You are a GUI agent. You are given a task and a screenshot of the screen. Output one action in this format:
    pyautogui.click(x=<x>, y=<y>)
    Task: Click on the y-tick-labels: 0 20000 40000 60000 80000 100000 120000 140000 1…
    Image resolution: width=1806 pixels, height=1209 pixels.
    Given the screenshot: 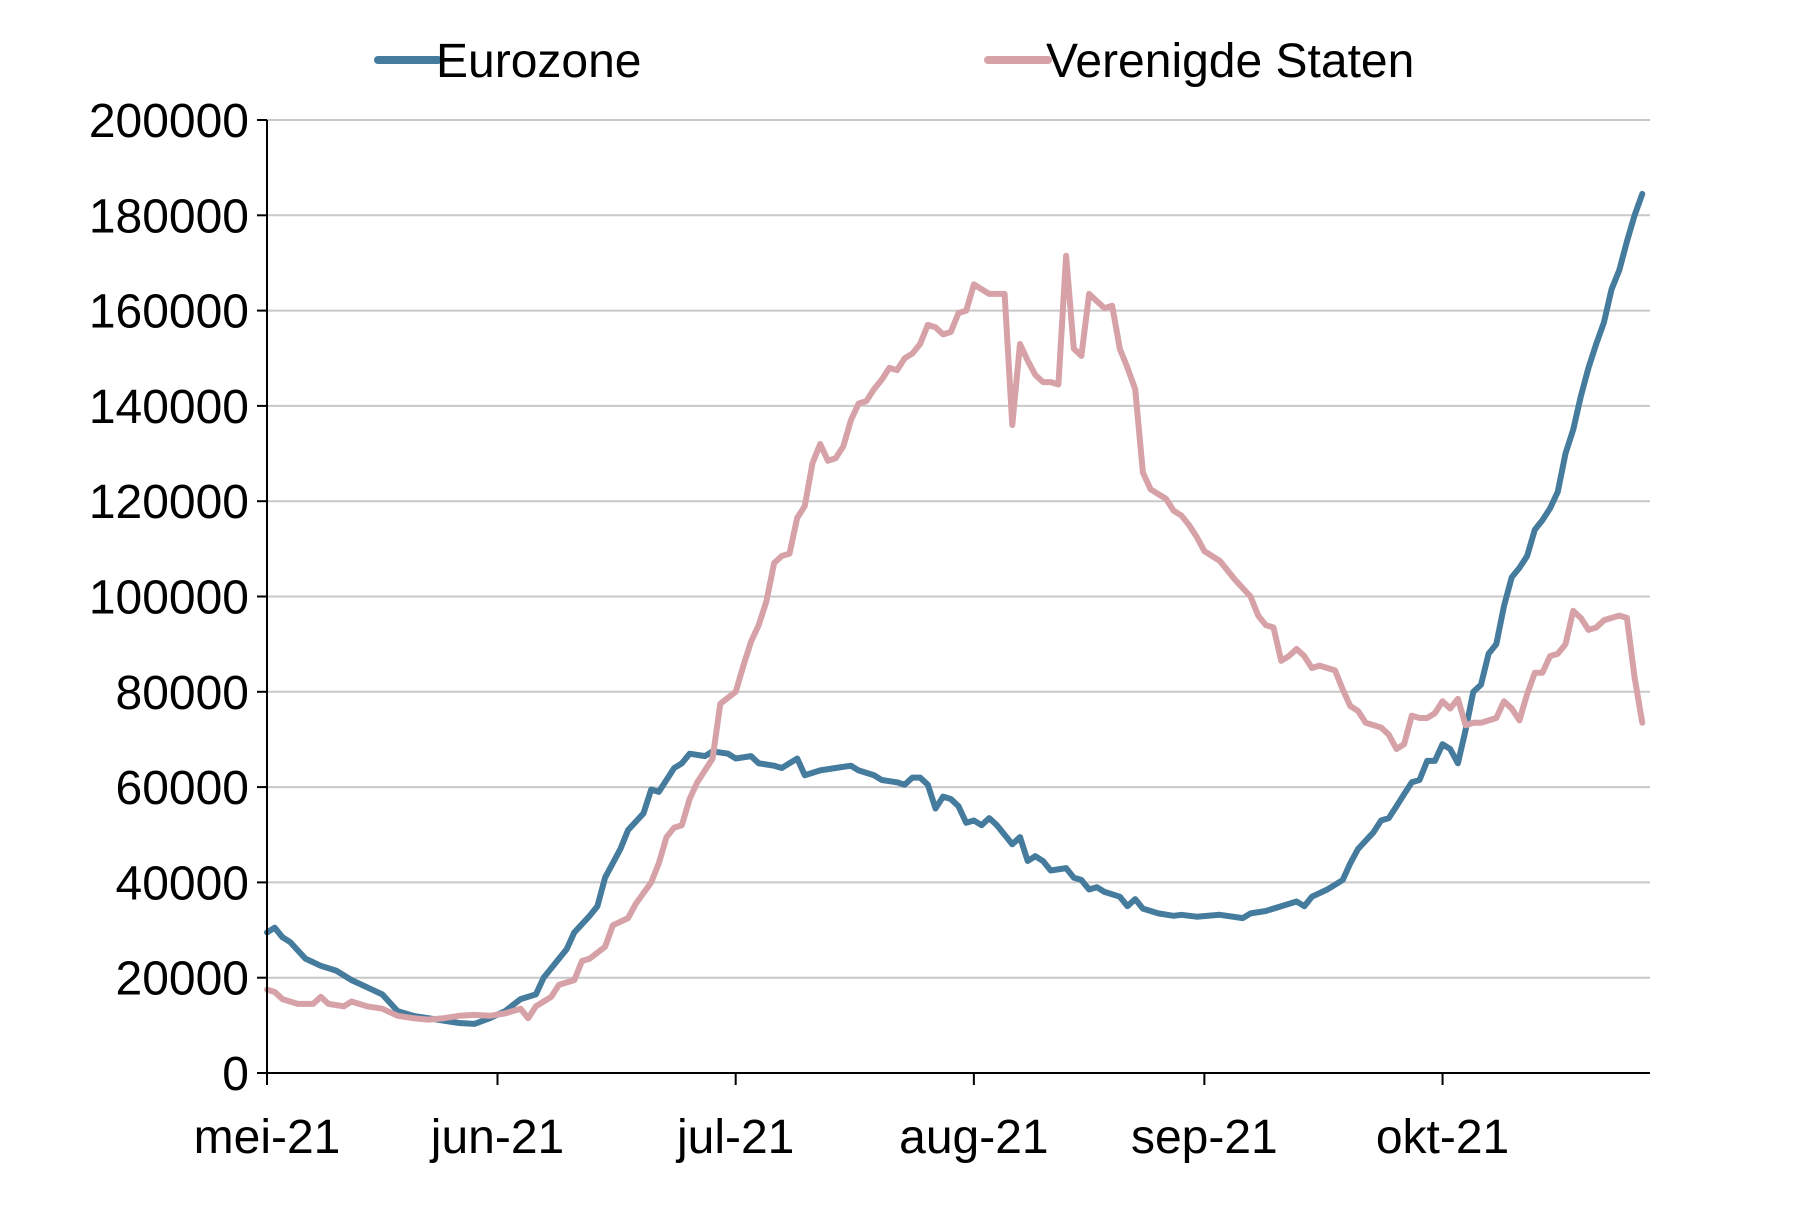 What is the action you would take?
    pyautogui.click(x=169, y=598)
    